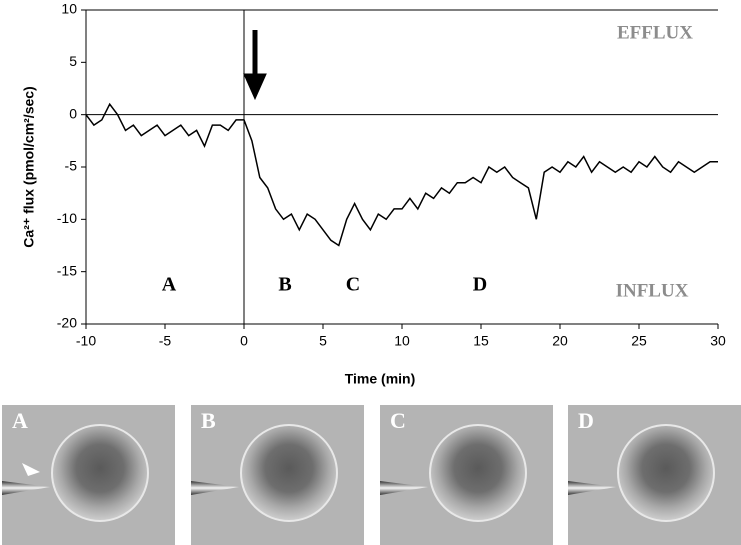 The image size is (741, 545). What do you see at coordinates (639, 341) in the screenshot?
I see `x-tick-label: 25` at bounding box center [639, 341].